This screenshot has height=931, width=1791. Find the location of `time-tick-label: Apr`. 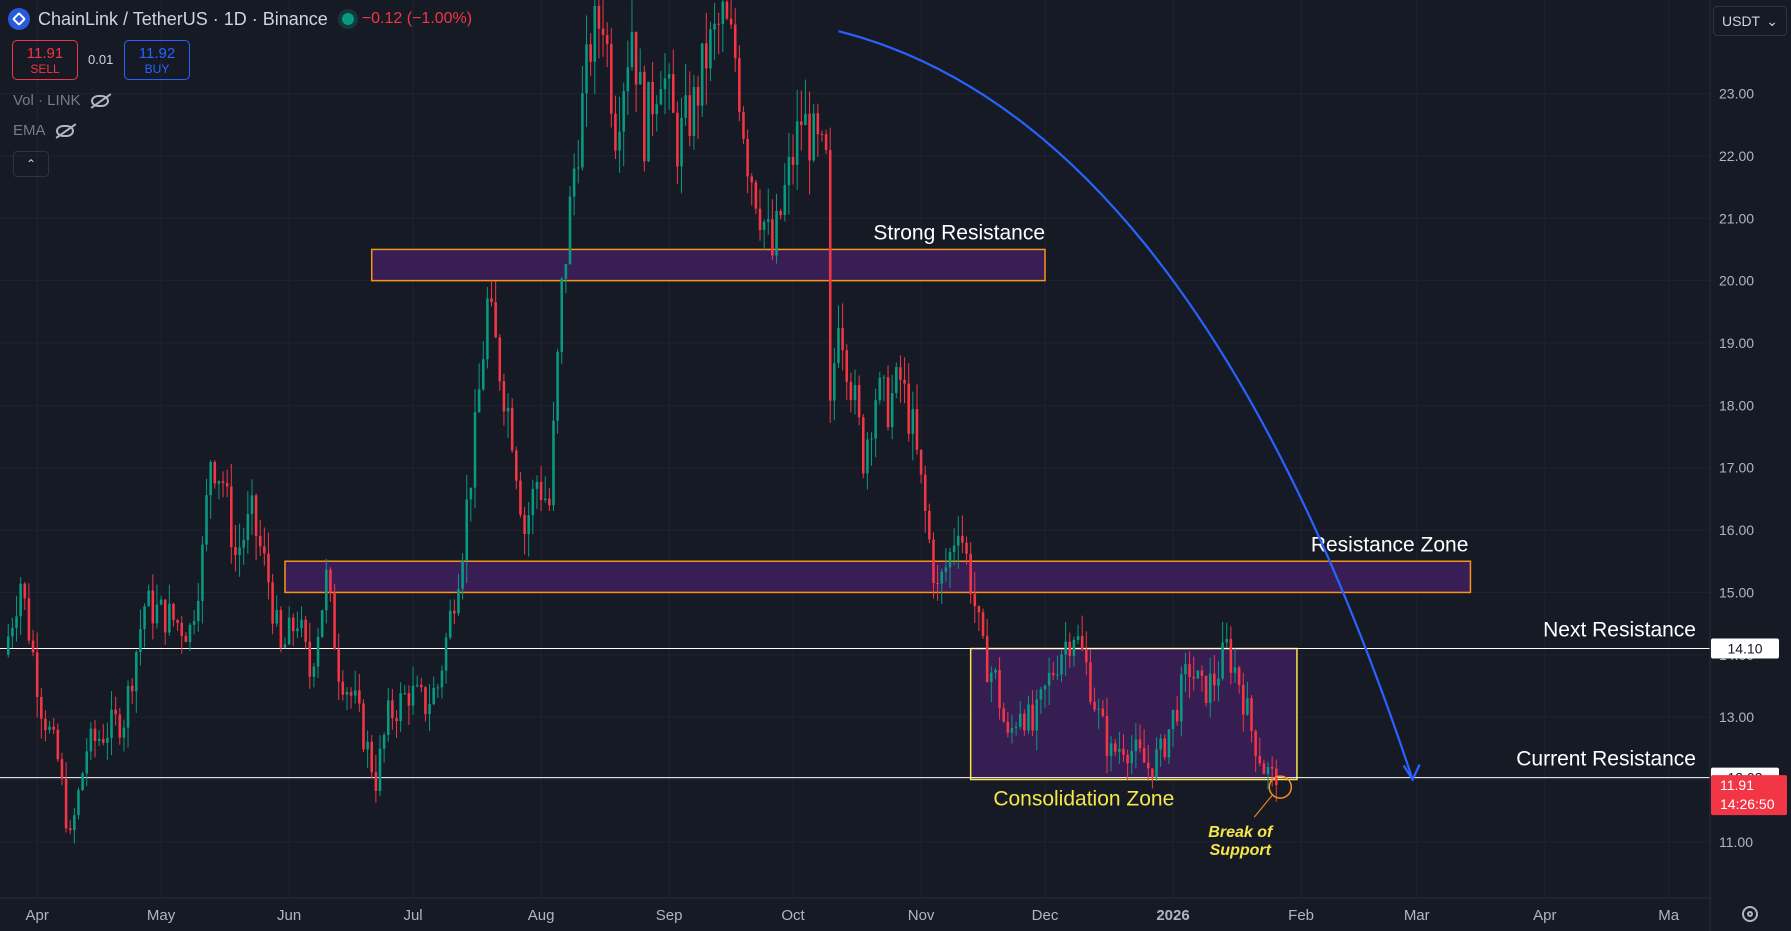

time-tick-label: Apr is located at coordinates (37, 915).